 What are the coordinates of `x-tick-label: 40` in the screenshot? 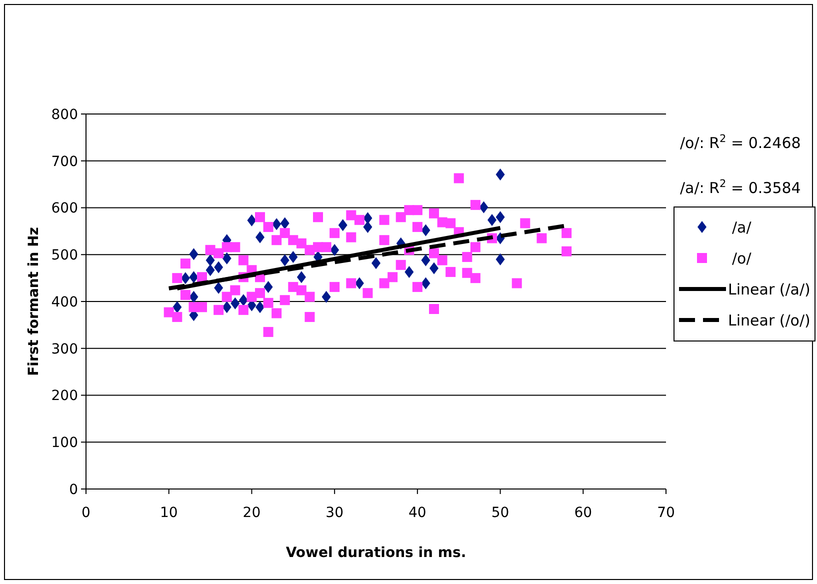 It's located at (417, 513).